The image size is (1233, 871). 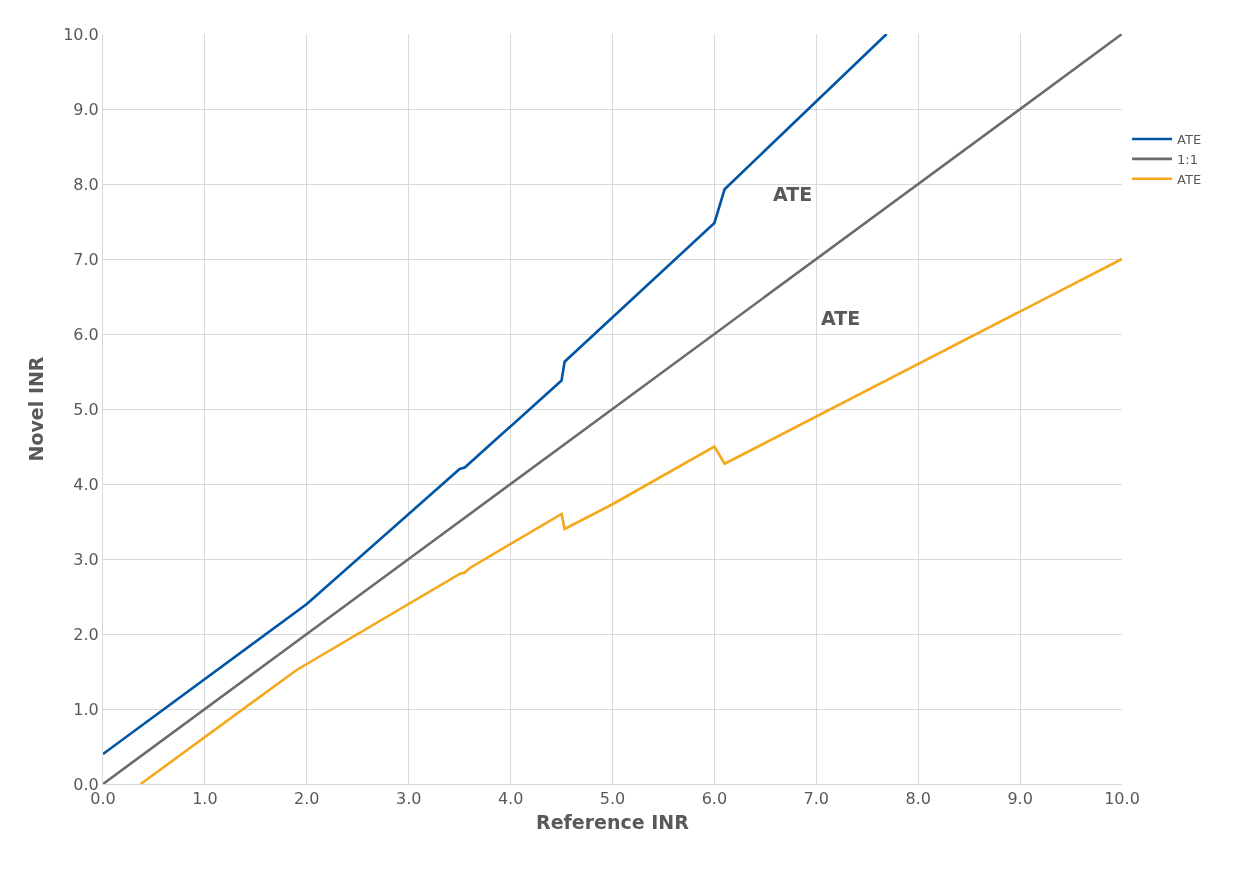 I want to click on y-tick-label: 8.0, so click(x=86, y=184).